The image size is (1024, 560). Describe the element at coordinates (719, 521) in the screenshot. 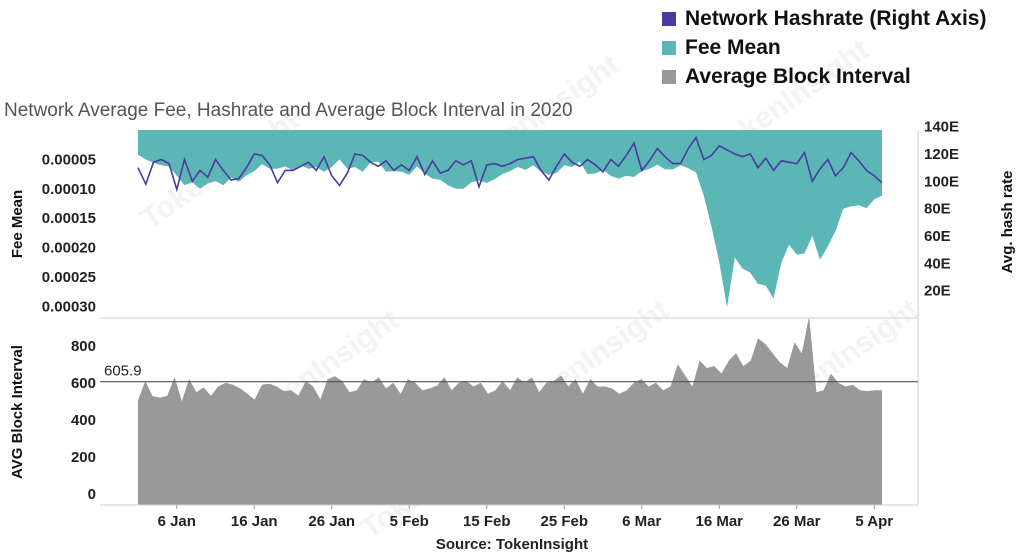

I see `x-tick-label: 16 Mar` at that location.